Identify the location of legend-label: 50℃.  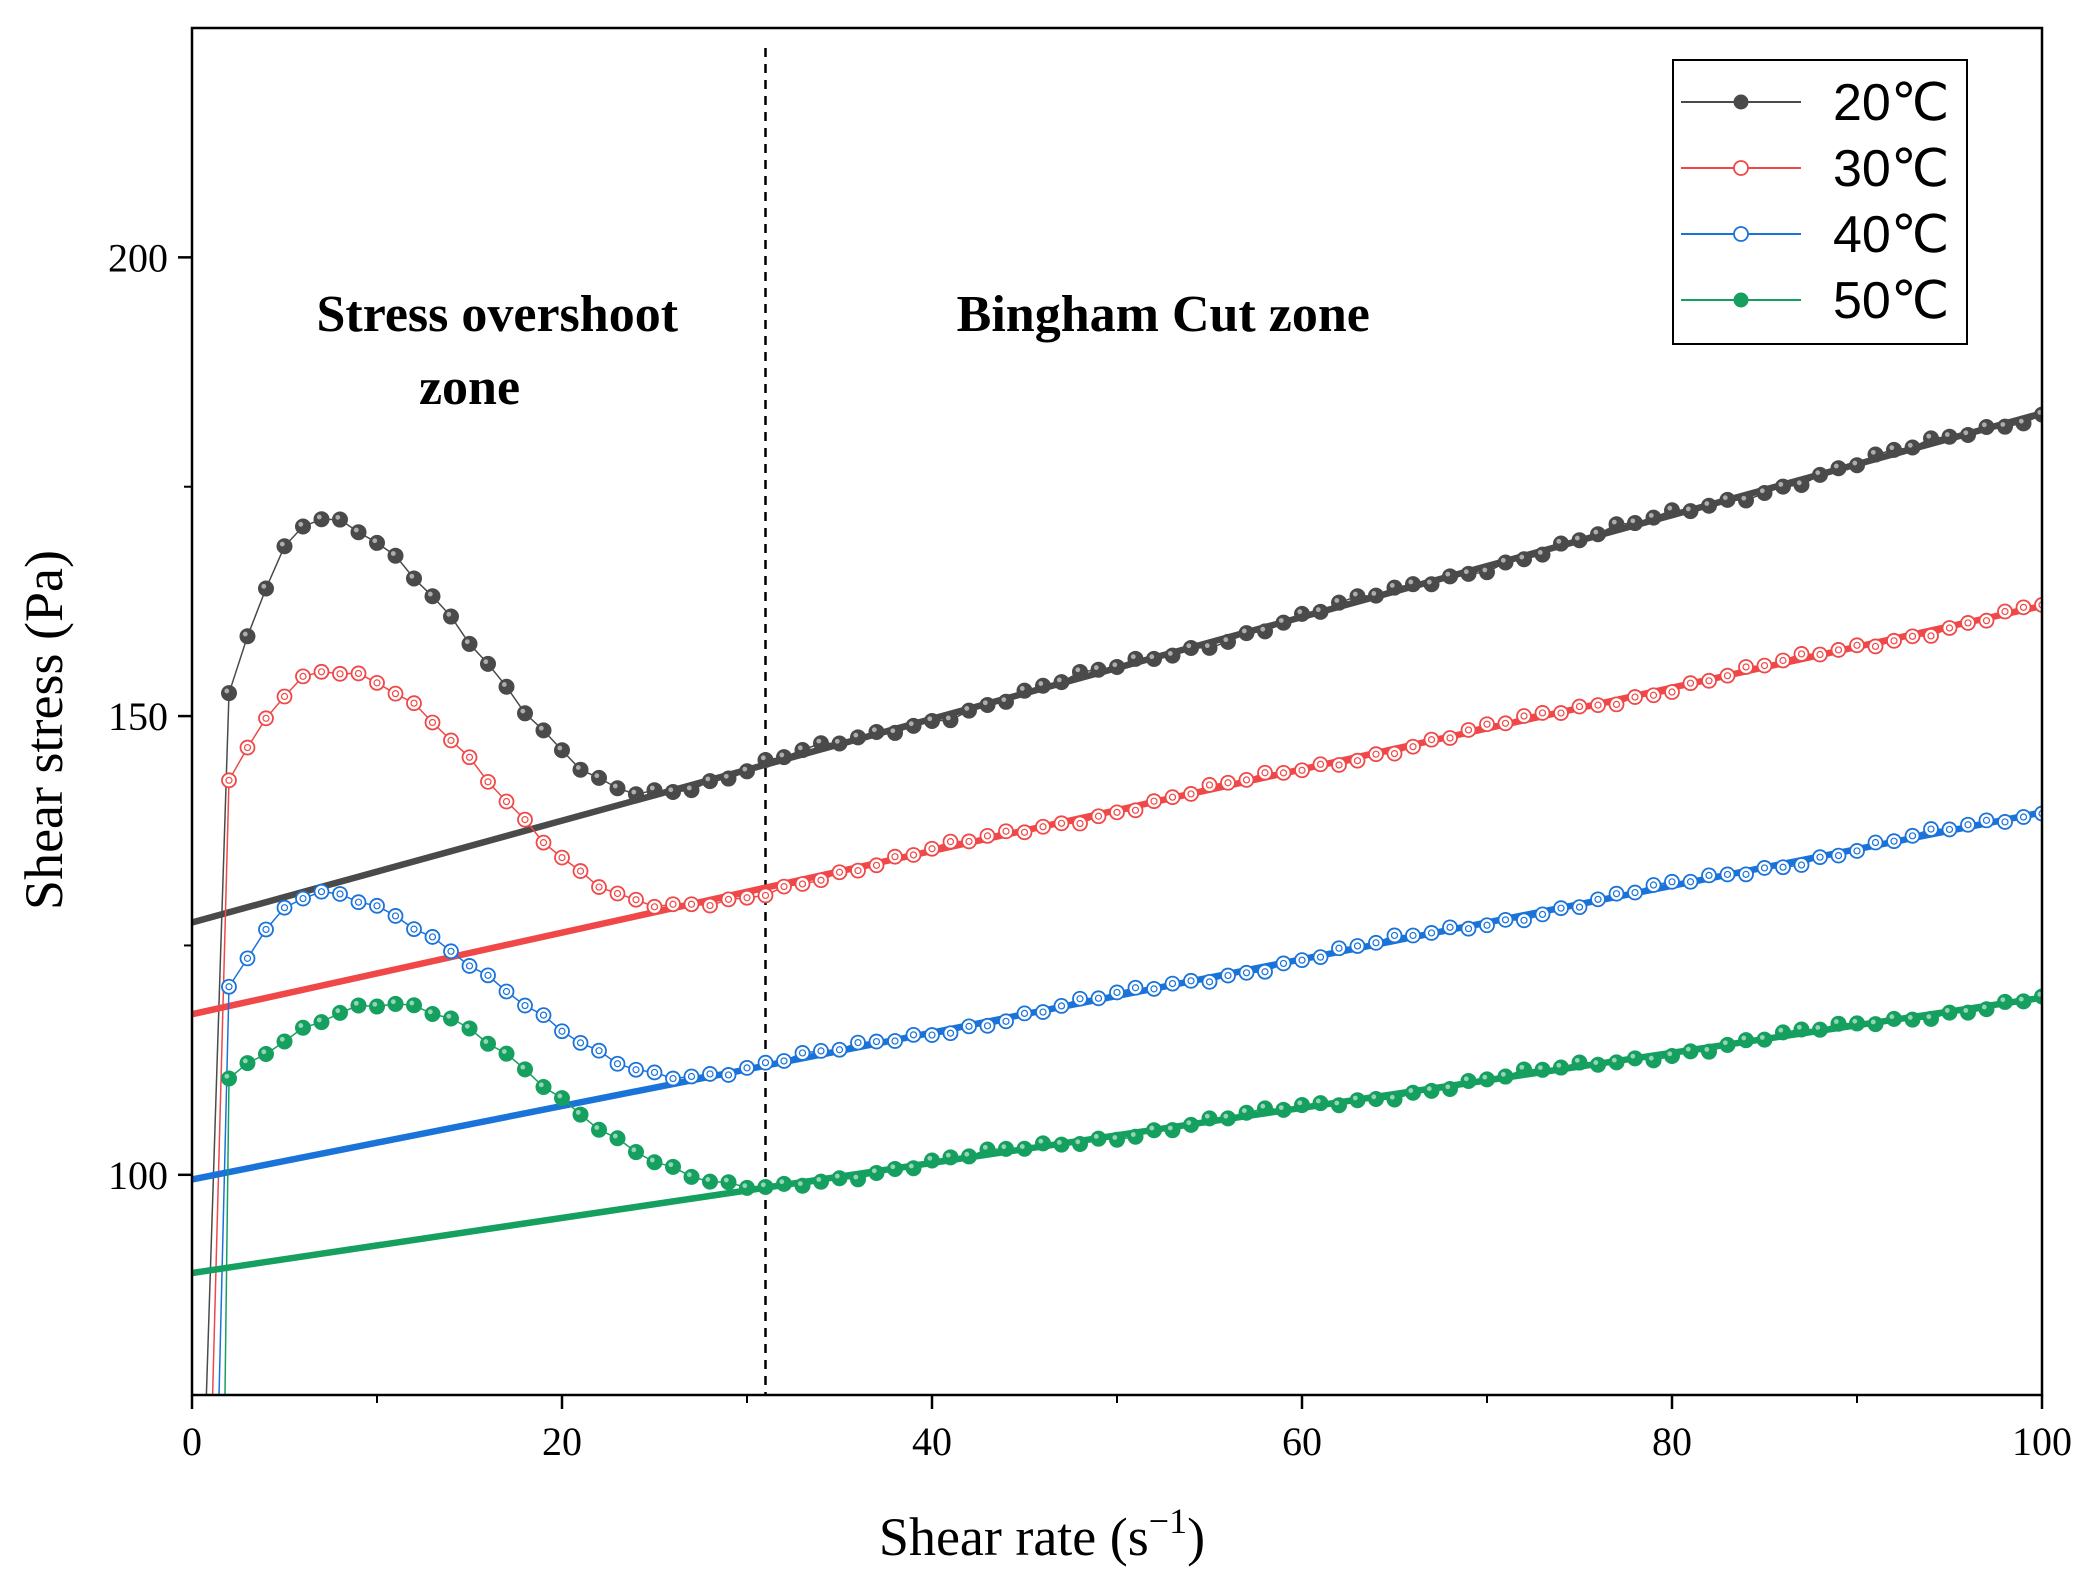
(1891, 301).